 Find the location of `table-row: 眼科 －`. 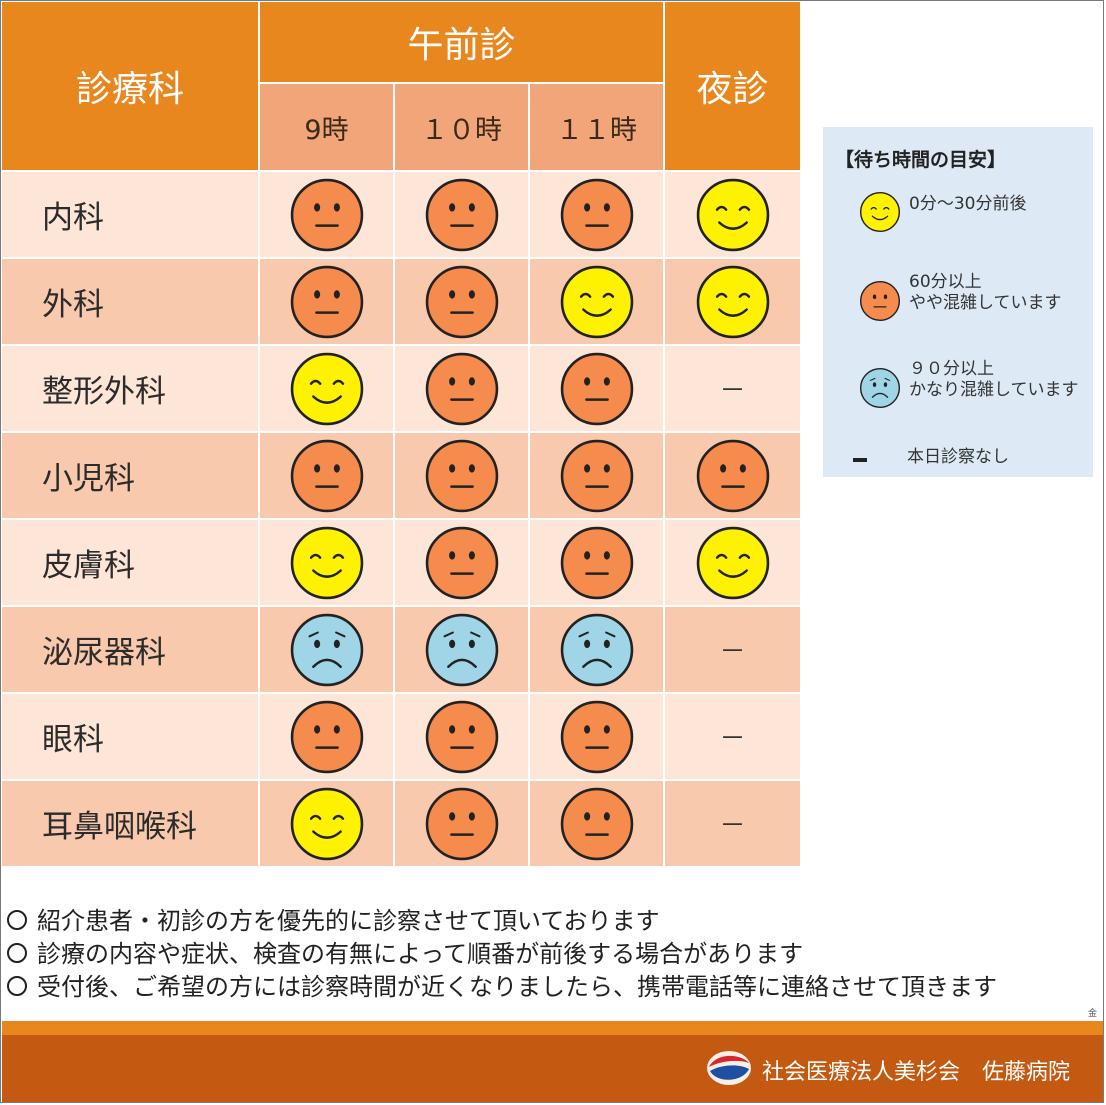

table-row: 眼科 － is located at coordinates (401, 735).